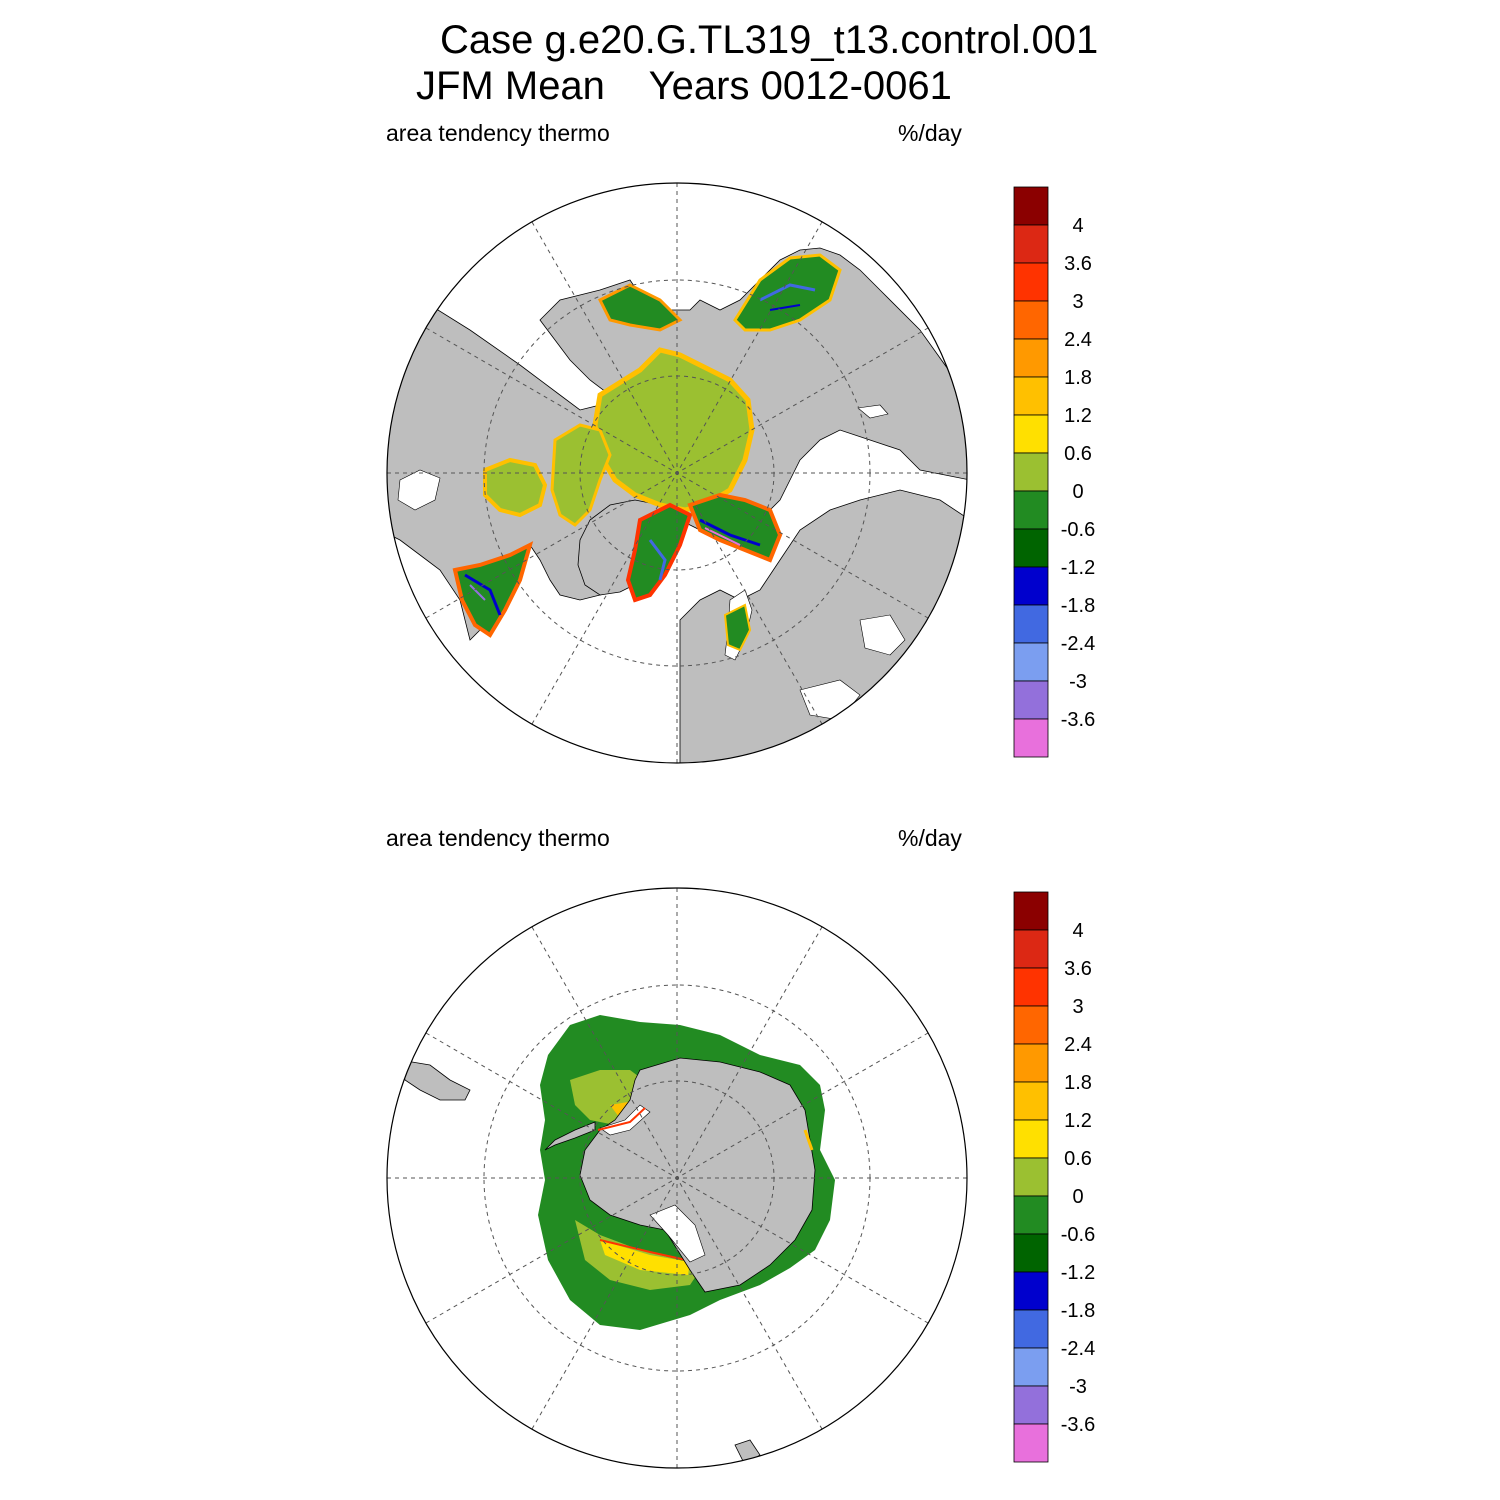  I want to click on north-colorbar-label: -0.6, so click(1078, 530).